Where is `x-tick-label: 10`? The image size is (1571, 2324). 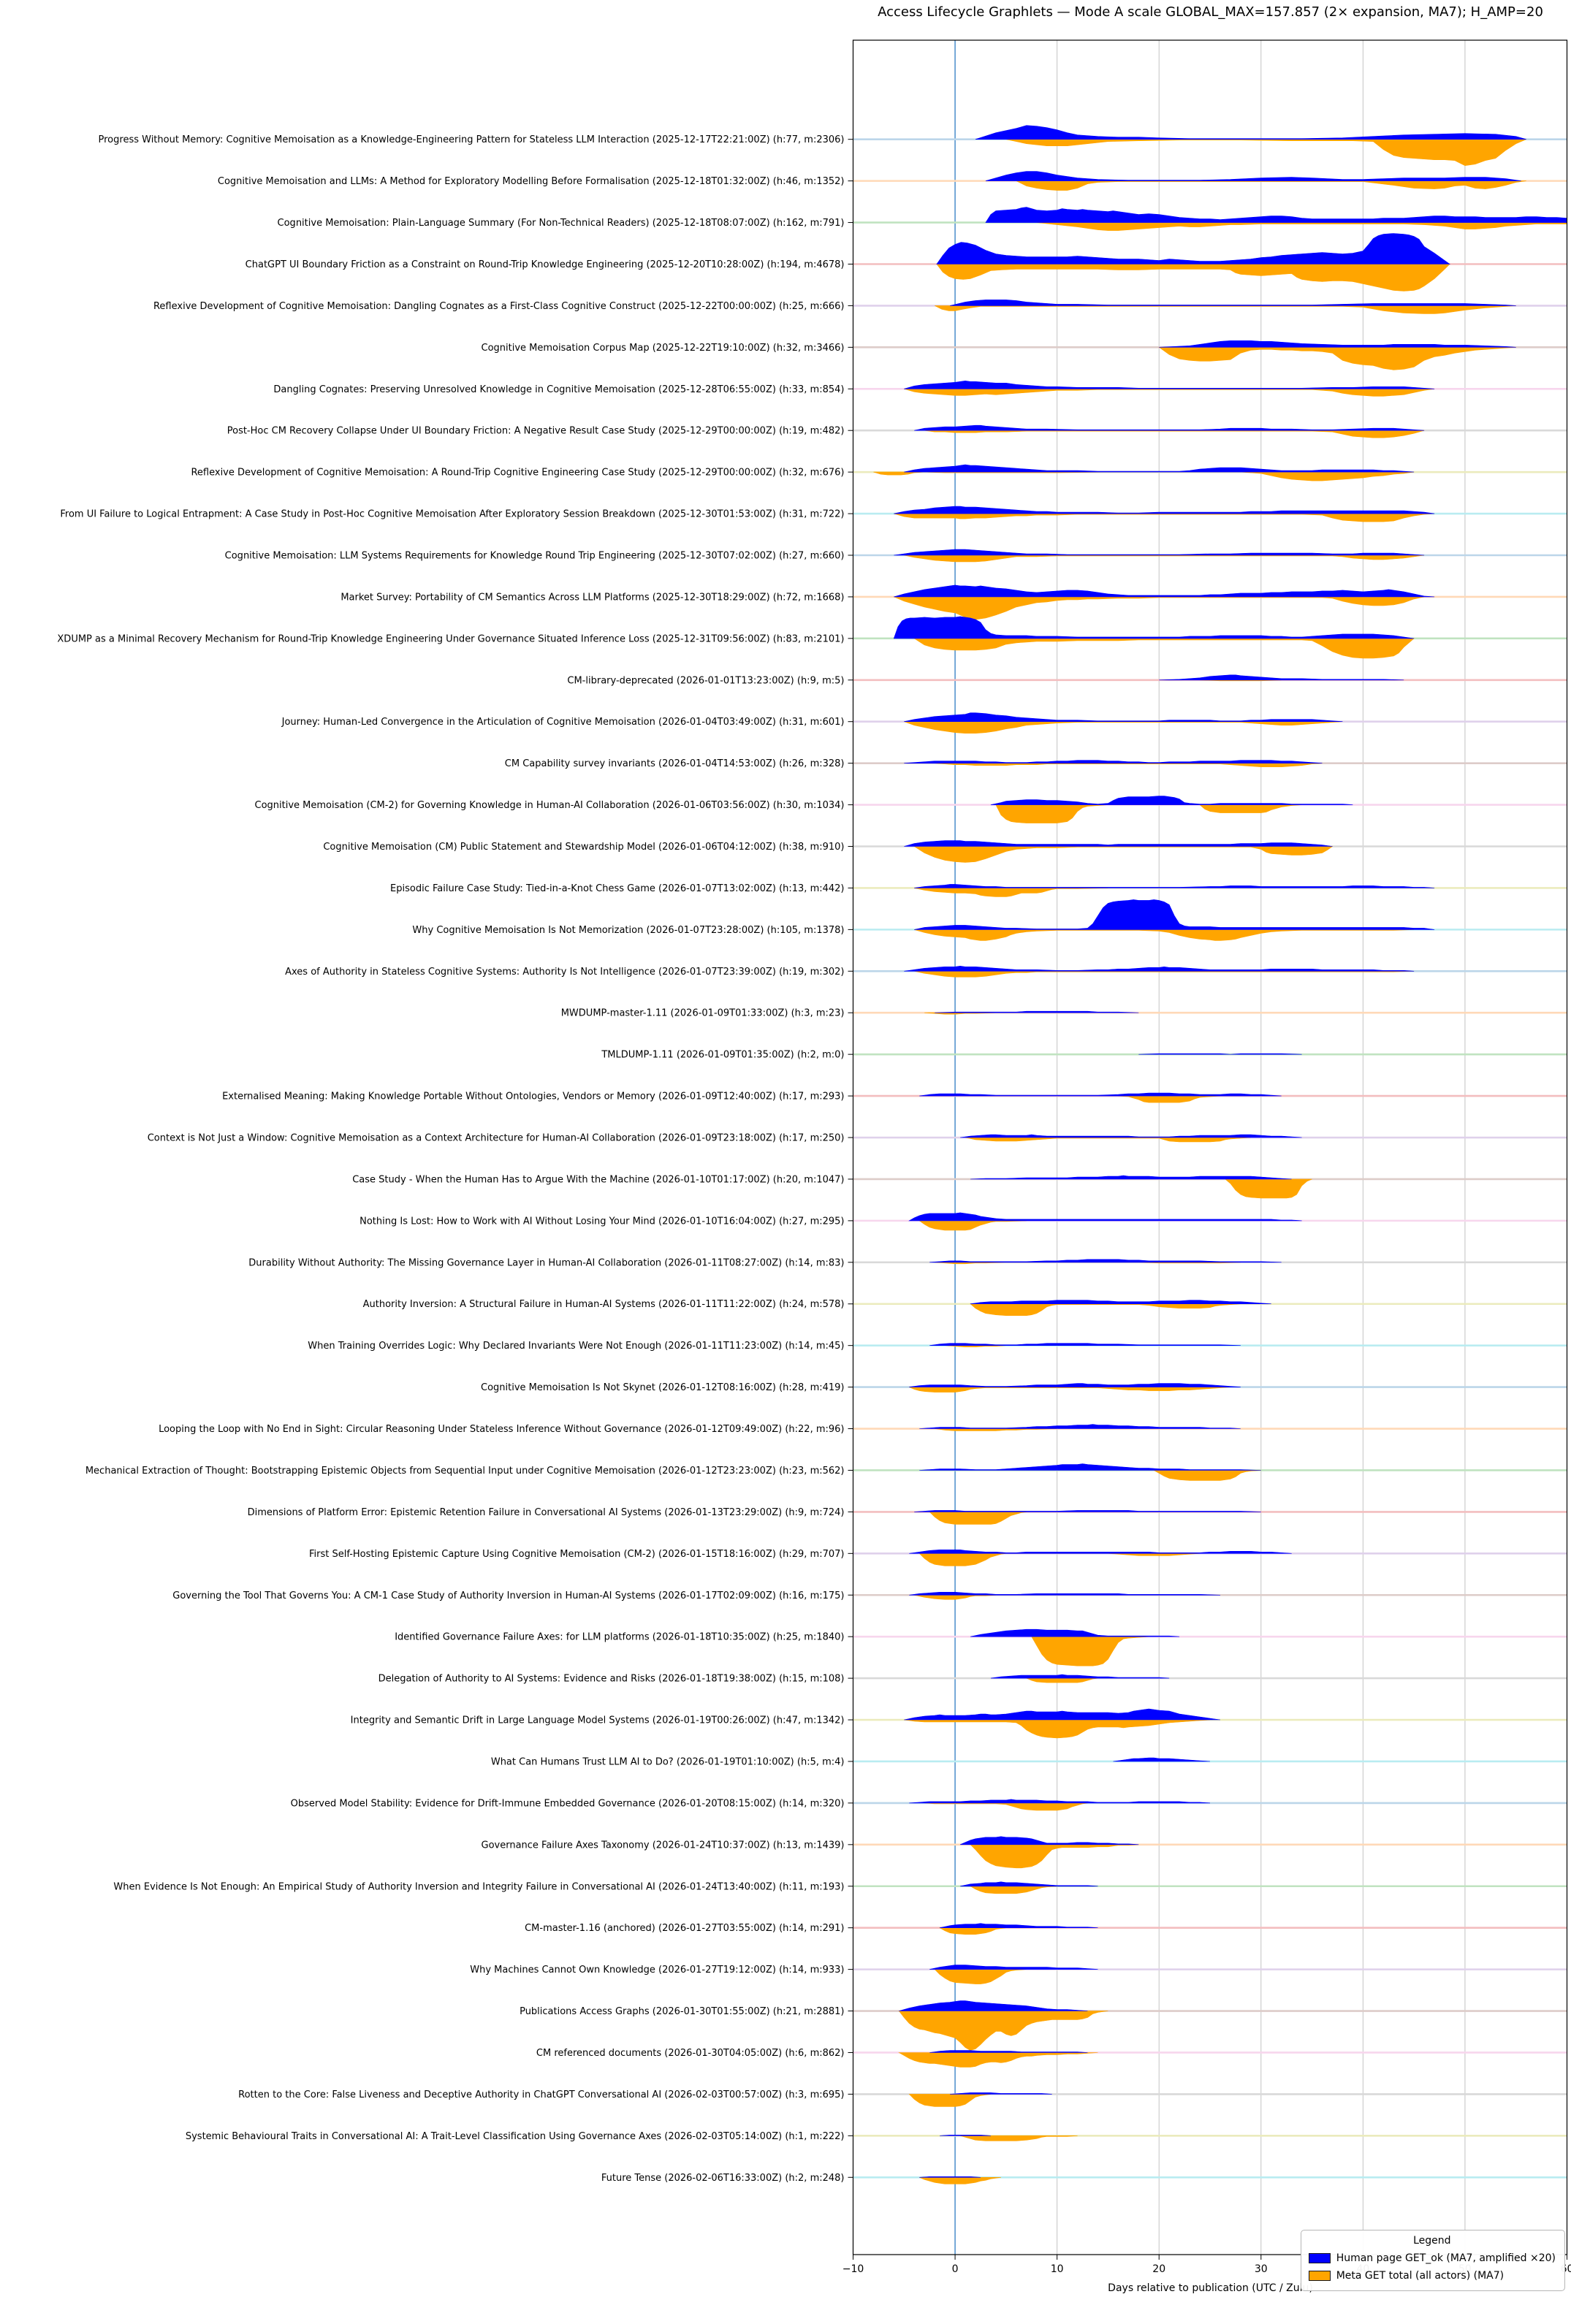
x-tick-label: 10 is located at coordinates (1057, 2269).